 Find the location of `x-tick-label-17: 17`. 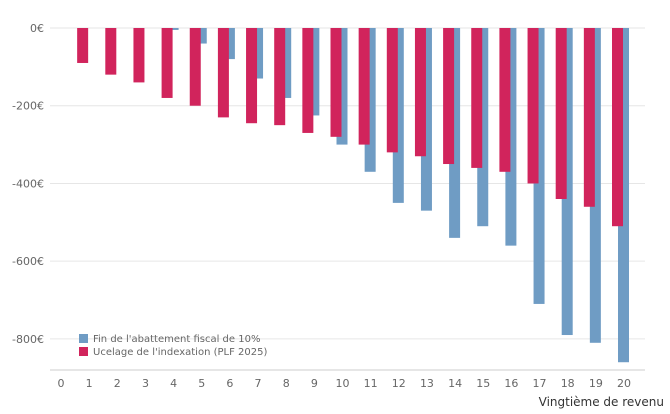

x-tick-label-17: 17 is located at coordinates (540, 383).